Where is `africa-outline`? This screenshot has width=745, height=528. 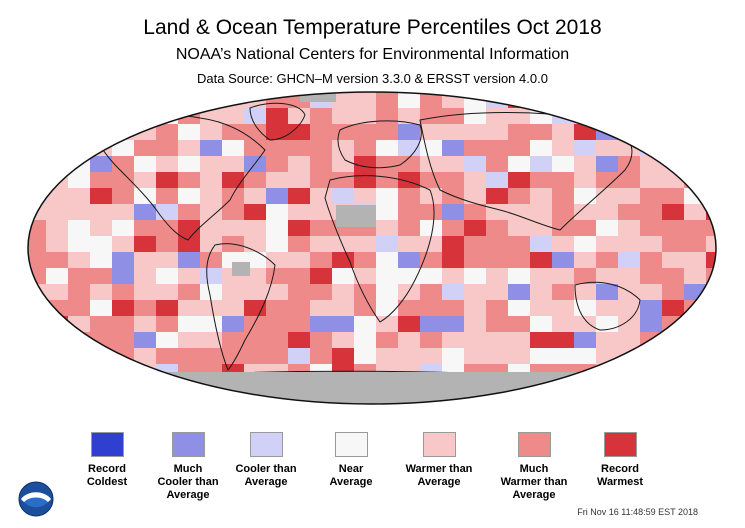
africa-outline is located at coordinates (379, 249).